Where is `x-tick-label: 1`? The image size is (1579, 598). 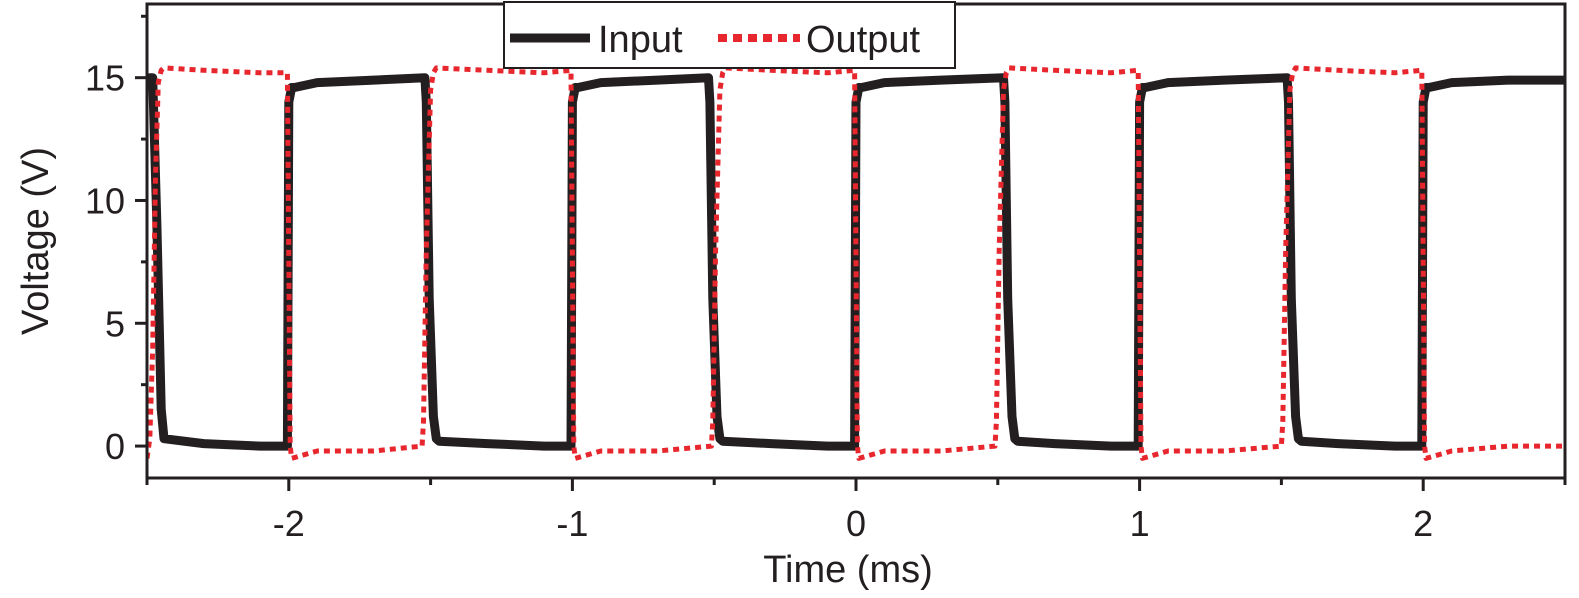 x-tick-label: 1 is located at coordinates (1140, 523).